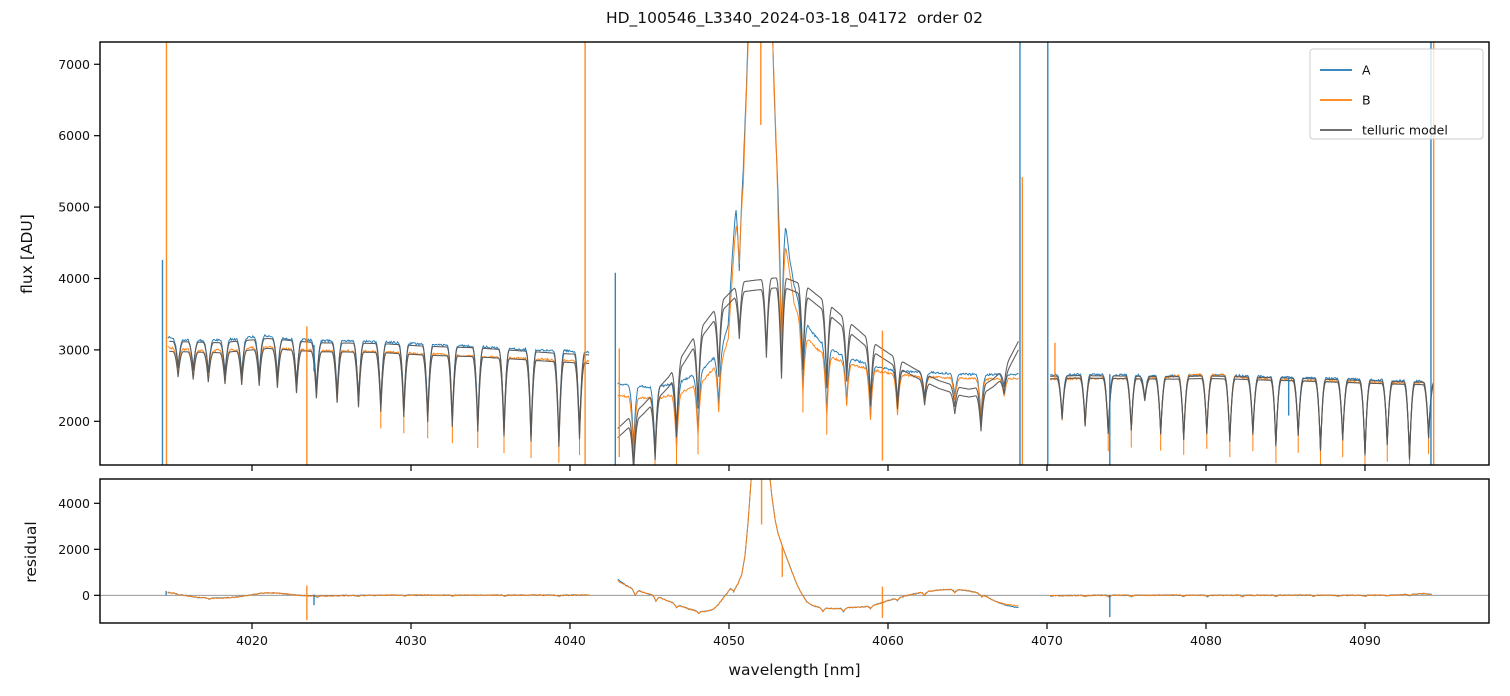 The height and width of the screenshot is (696, 1510). Describe the element at coordinates (1047, 640) in the screenshot. I see `x-tick-label: 4070` at that location.